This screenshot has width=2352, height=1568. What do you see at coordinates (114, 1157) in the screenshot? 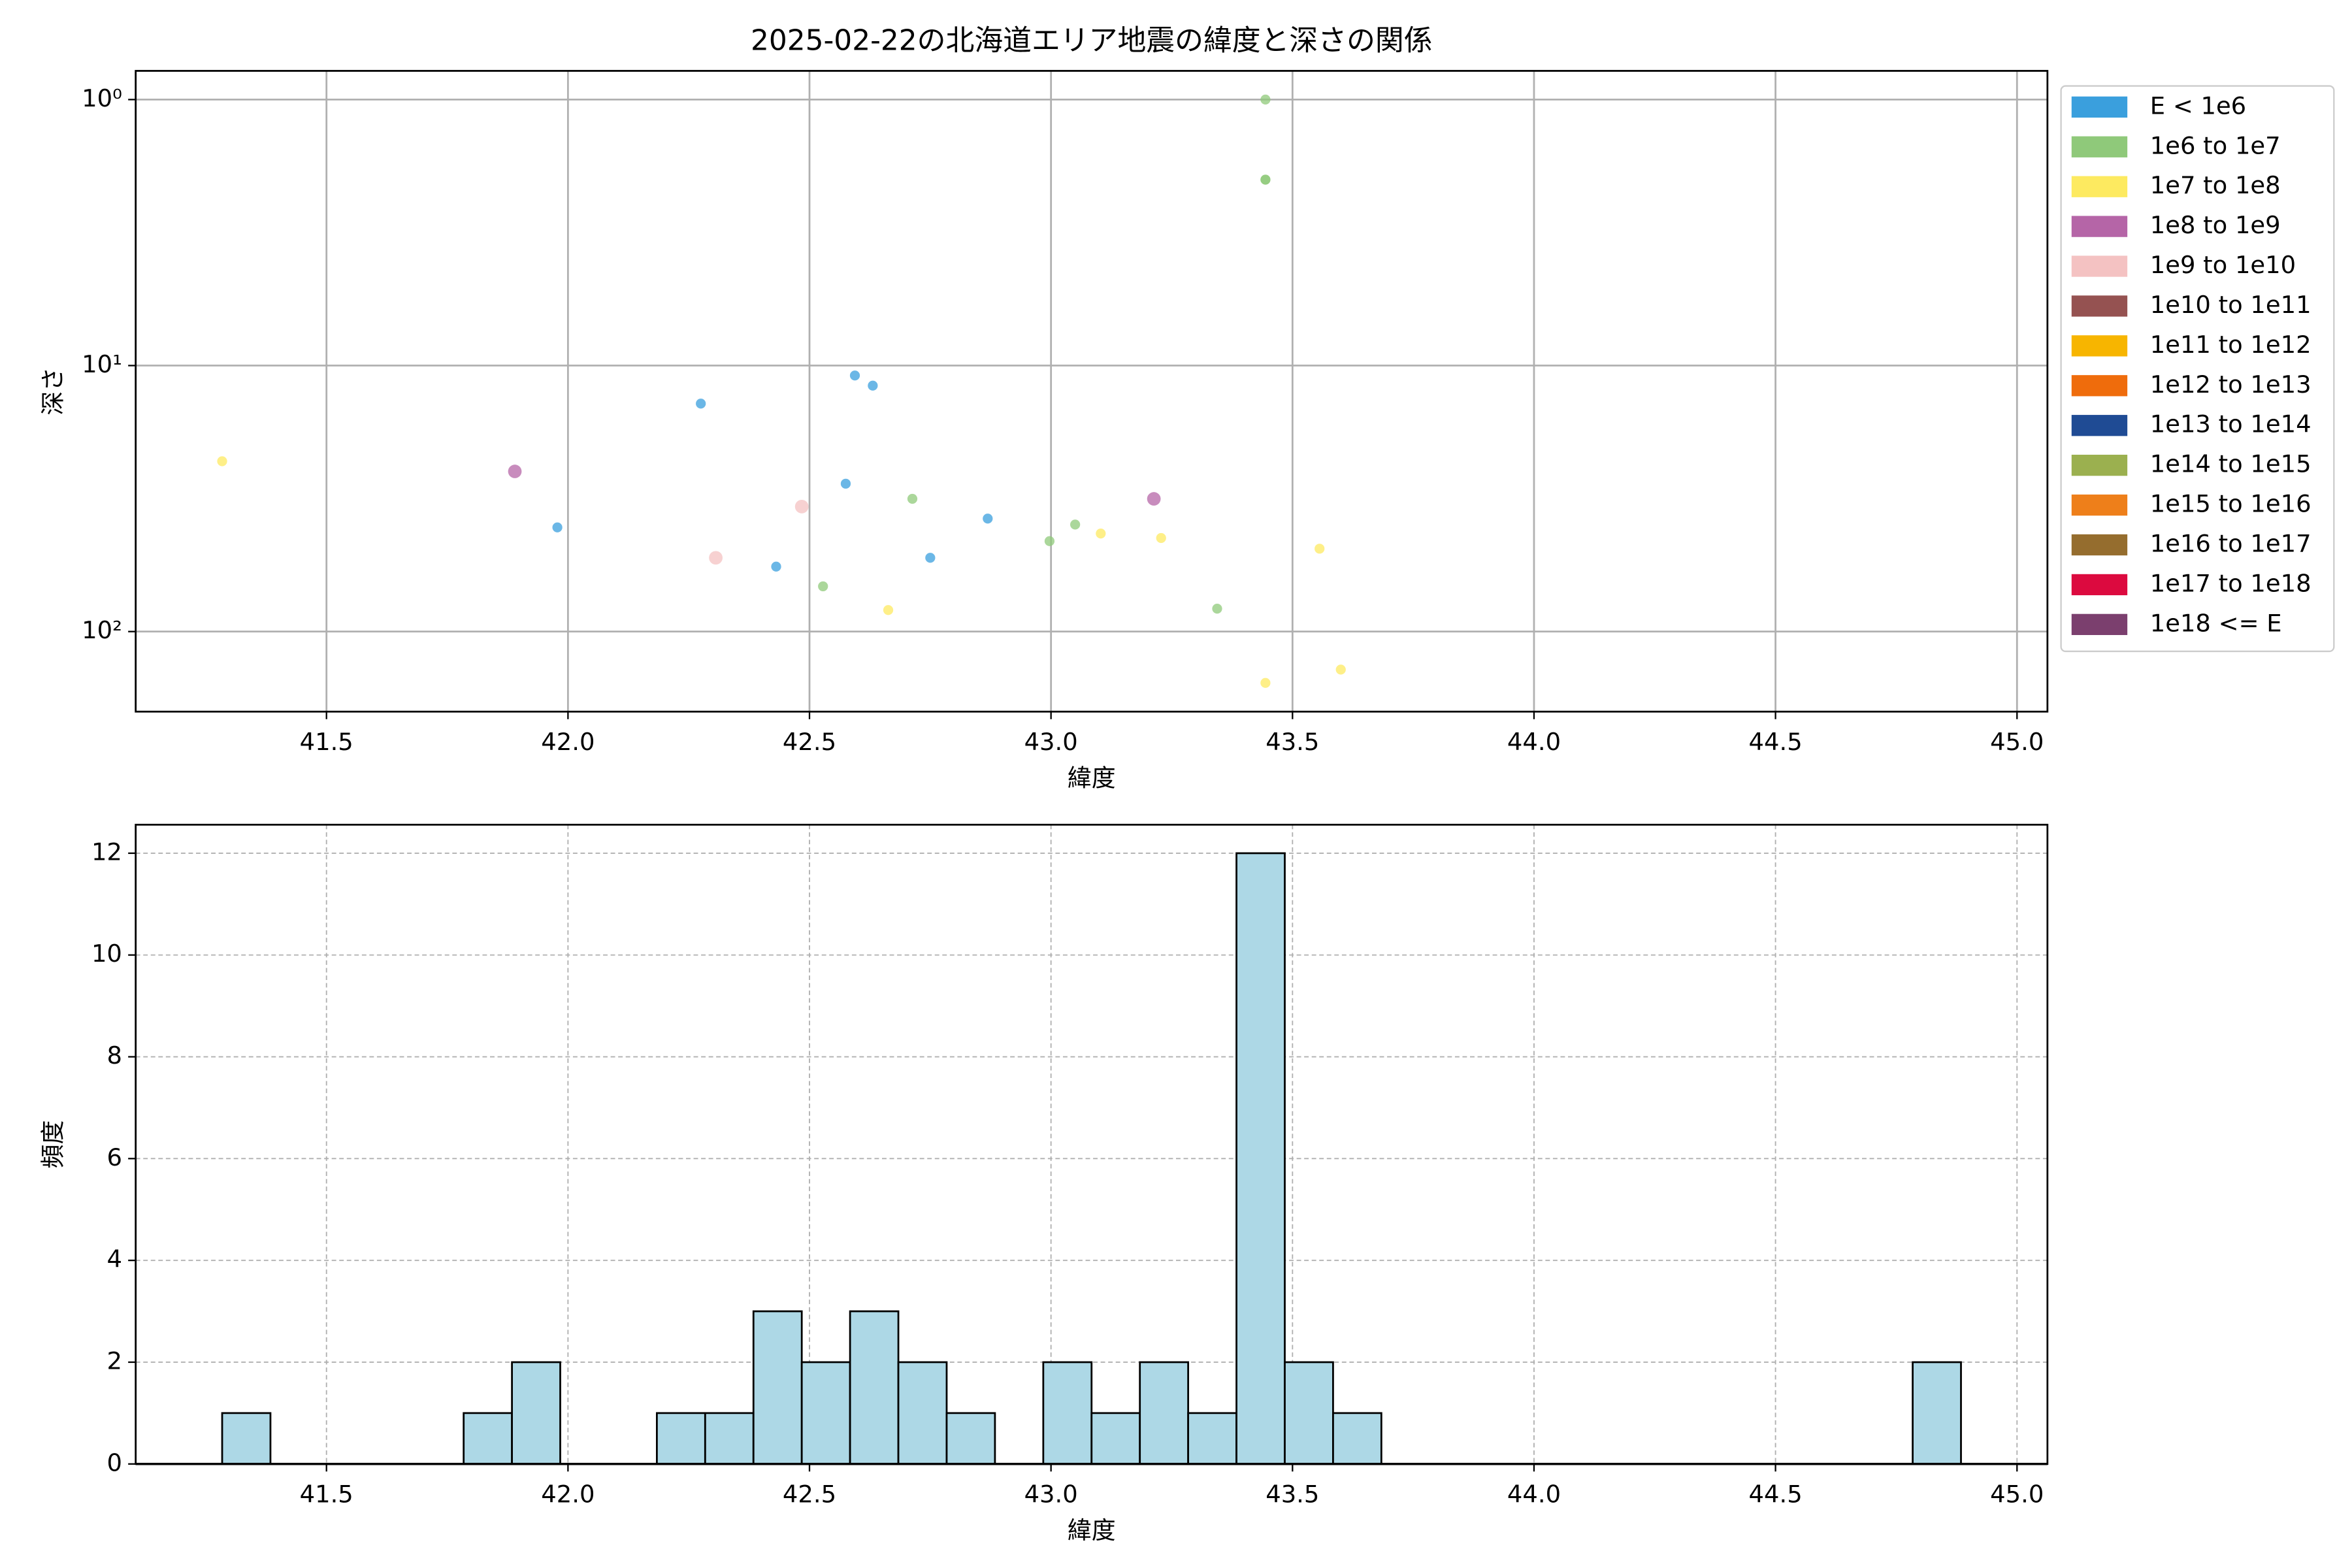
I see `y-tick-label: 6` at bounding box center [114, 1157].